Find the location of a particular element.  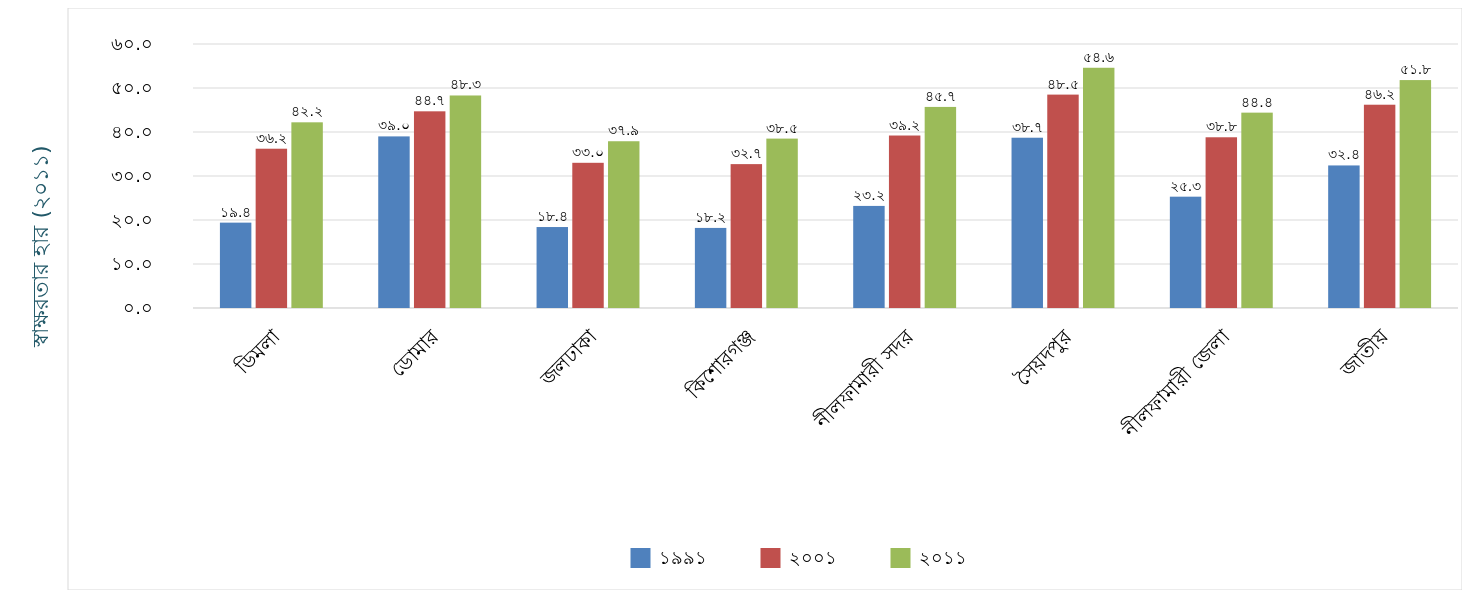

data-label: ৩৩.০ is located at coordinates (588, 151).